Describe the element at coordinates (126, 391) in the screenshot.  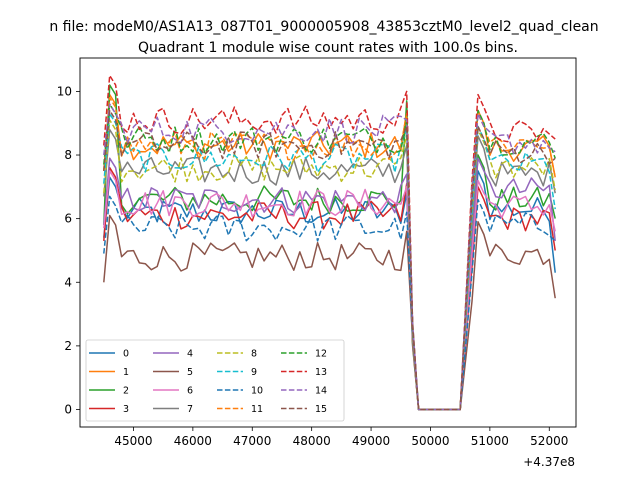
I see `legend-label-2: 2` at that location.